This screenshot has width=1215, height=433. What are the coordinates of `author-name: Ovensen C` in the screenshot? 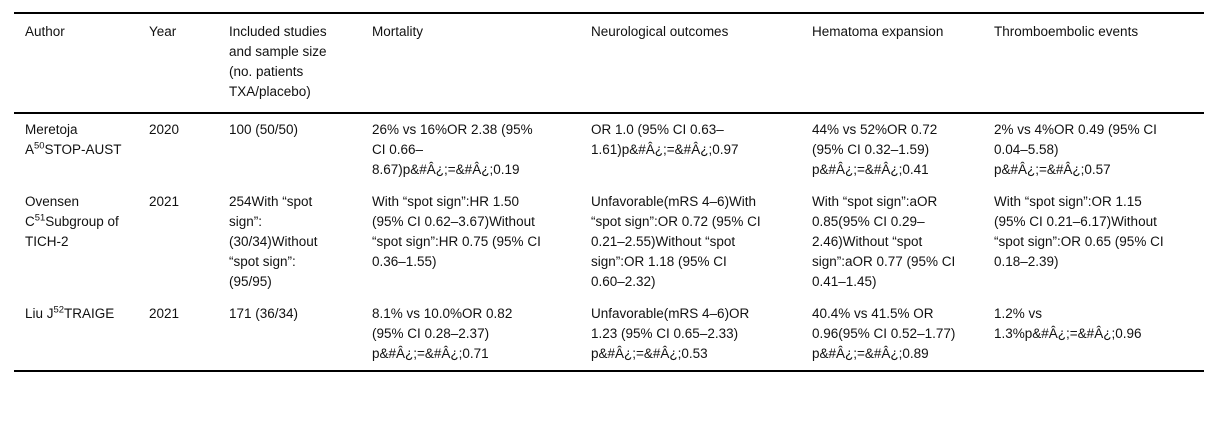 It's located at (52, 211).